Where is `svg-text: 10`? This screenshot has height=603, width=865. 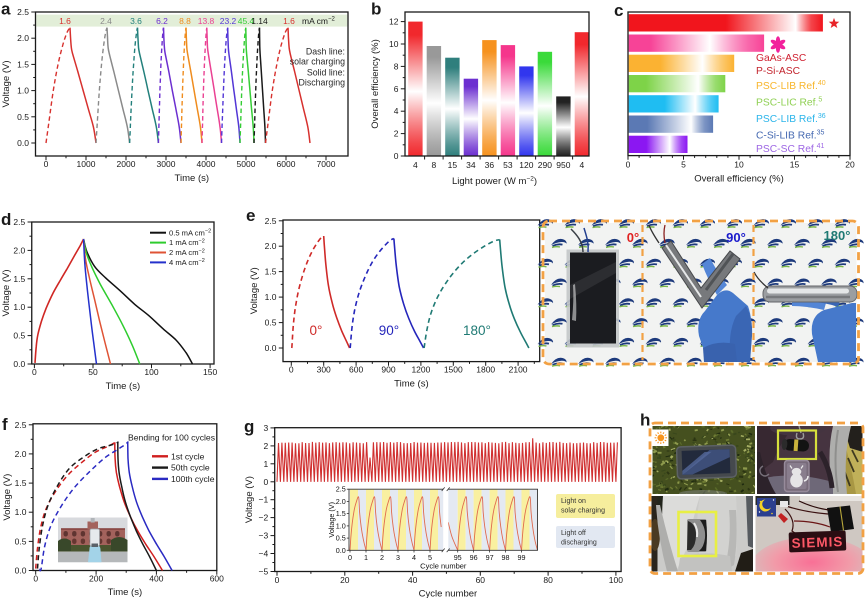
svg-text: 10 is located at coordinates (739, 165).